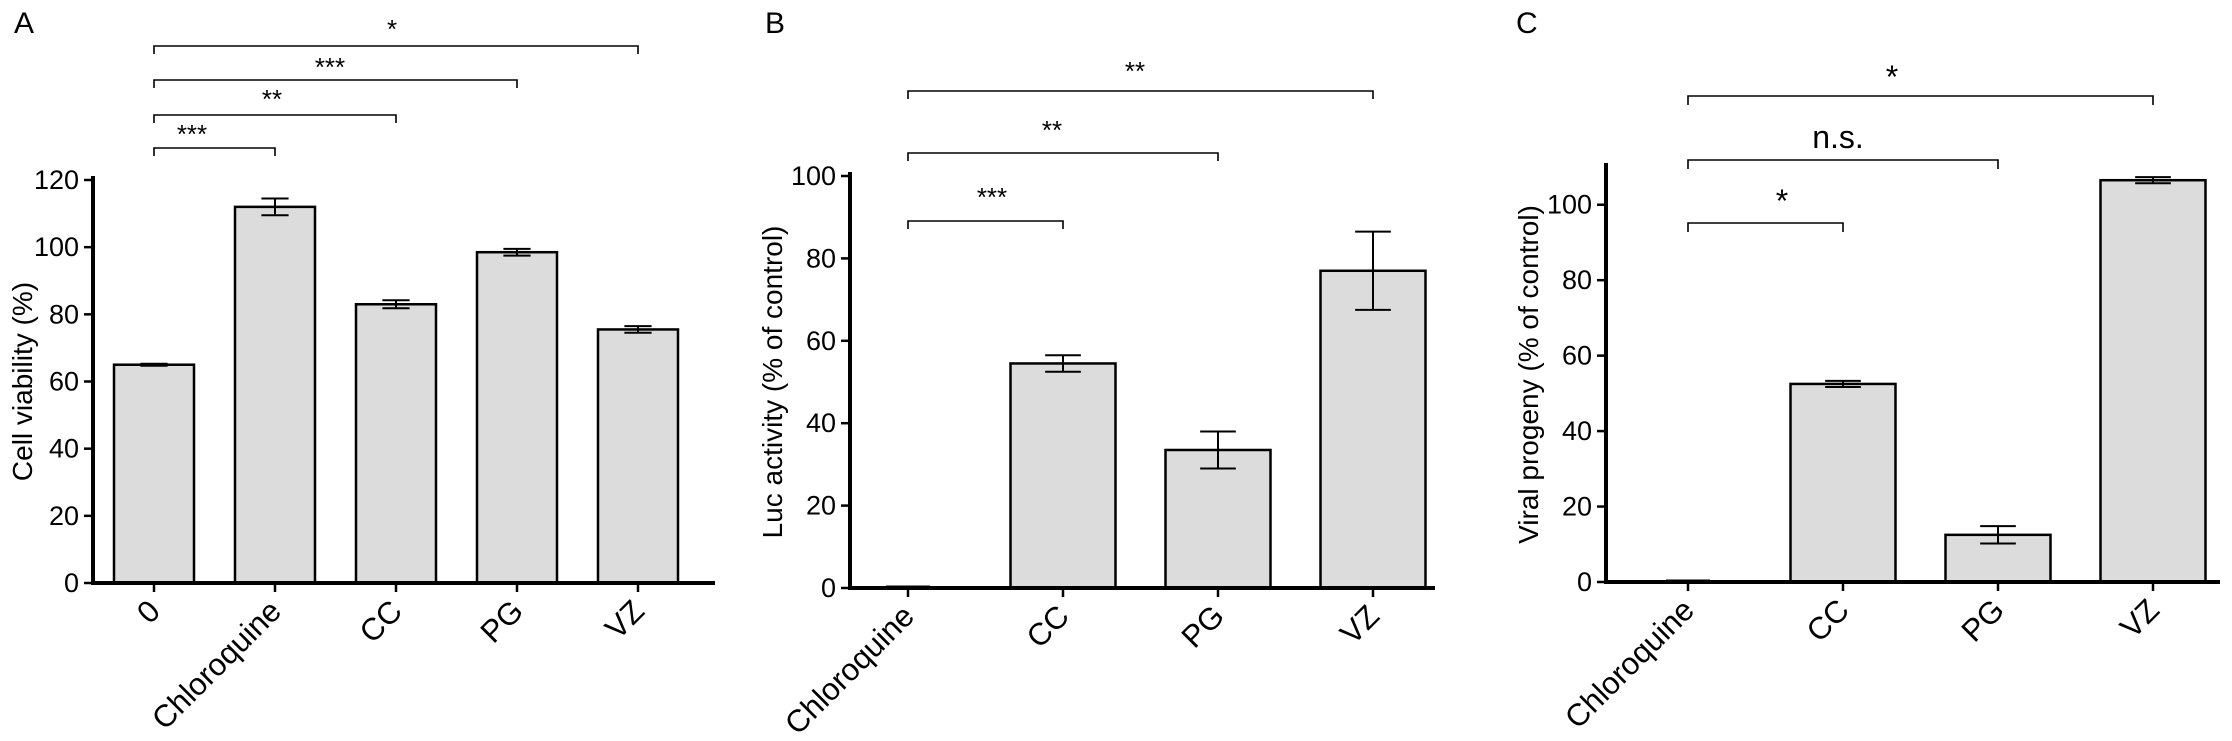  Describe the element at coordinates (56, 180) in the screenshot. I see `y-tick-label: 120` at that location.